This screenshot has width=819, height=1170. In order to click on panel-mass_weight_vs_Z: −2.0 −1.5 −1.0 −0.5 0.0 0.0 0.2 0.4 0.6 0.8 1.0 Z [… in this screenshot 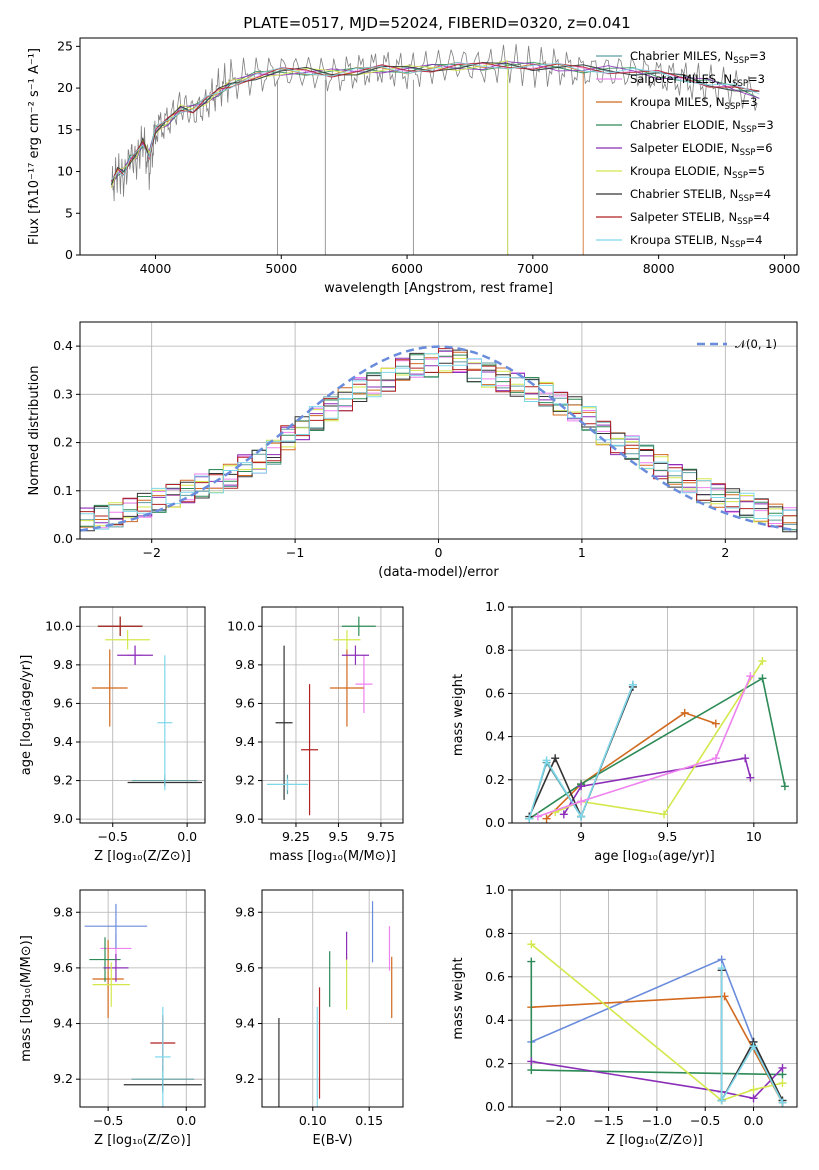, I will do `click(624, 1015)`.